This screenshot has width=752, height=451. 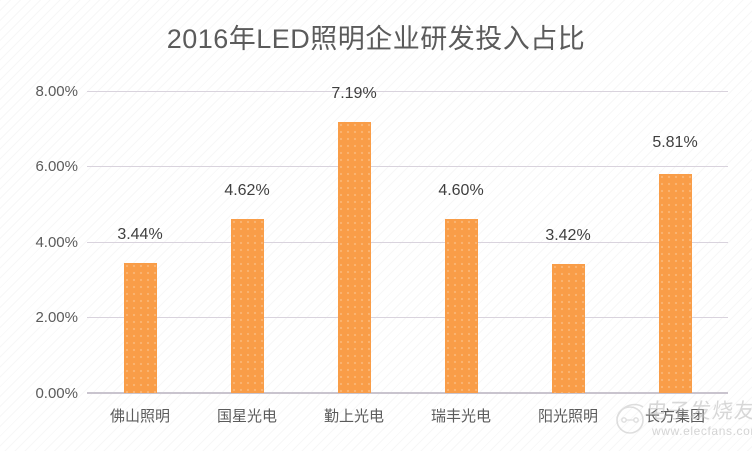 I want to click on x-axis-label-国星光电: 国星光电, so click(x=246, y=416).